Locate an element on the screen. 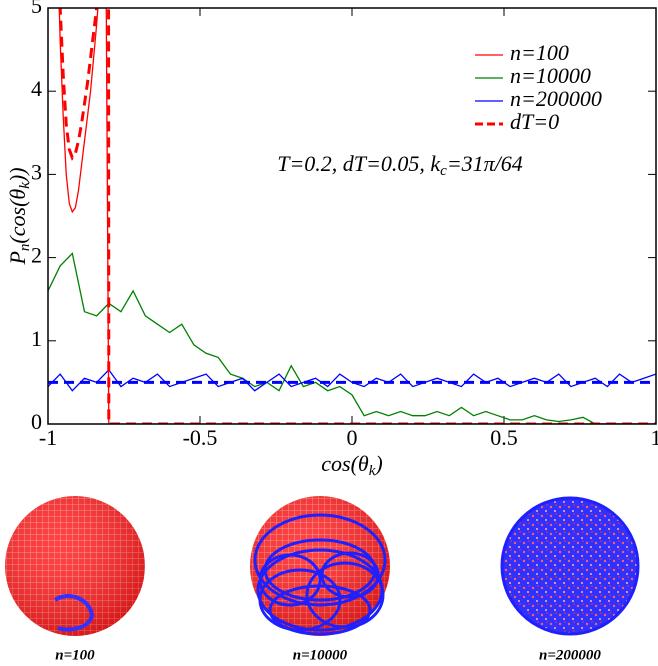 The height and width of the screenshot is (666, 658). panel-label: n=100 is located at coordinates (75, 655).